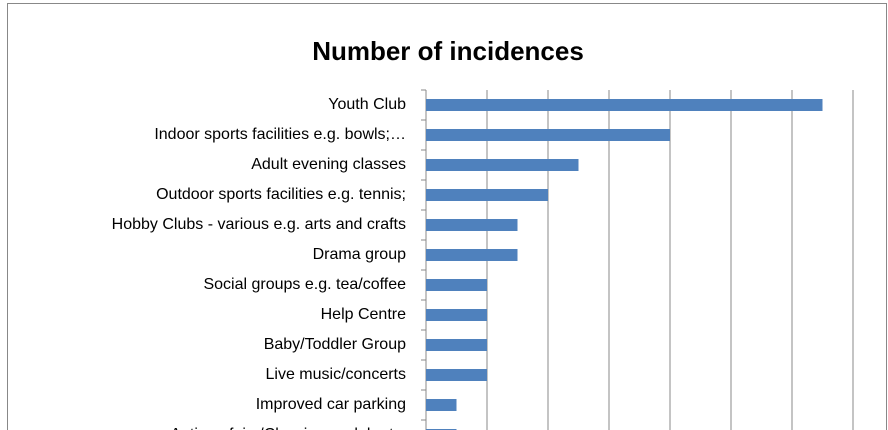  Describe the element at coordinates (281, 194) in the screenshot. I see `y-tick-label: Outdoor sports facilities e.g. tennis;` at that location.